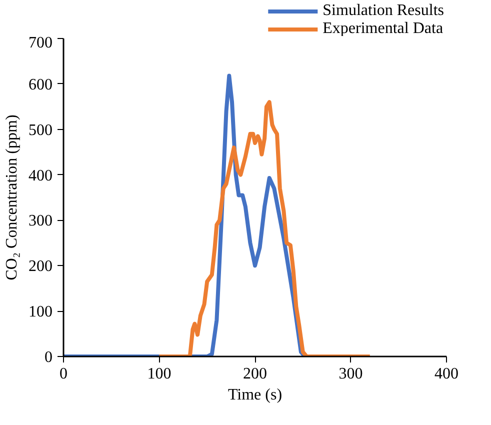 The height and width of the screenshot is (425, 491). I want to click on y-tick-label: 400, so click(40, 175).